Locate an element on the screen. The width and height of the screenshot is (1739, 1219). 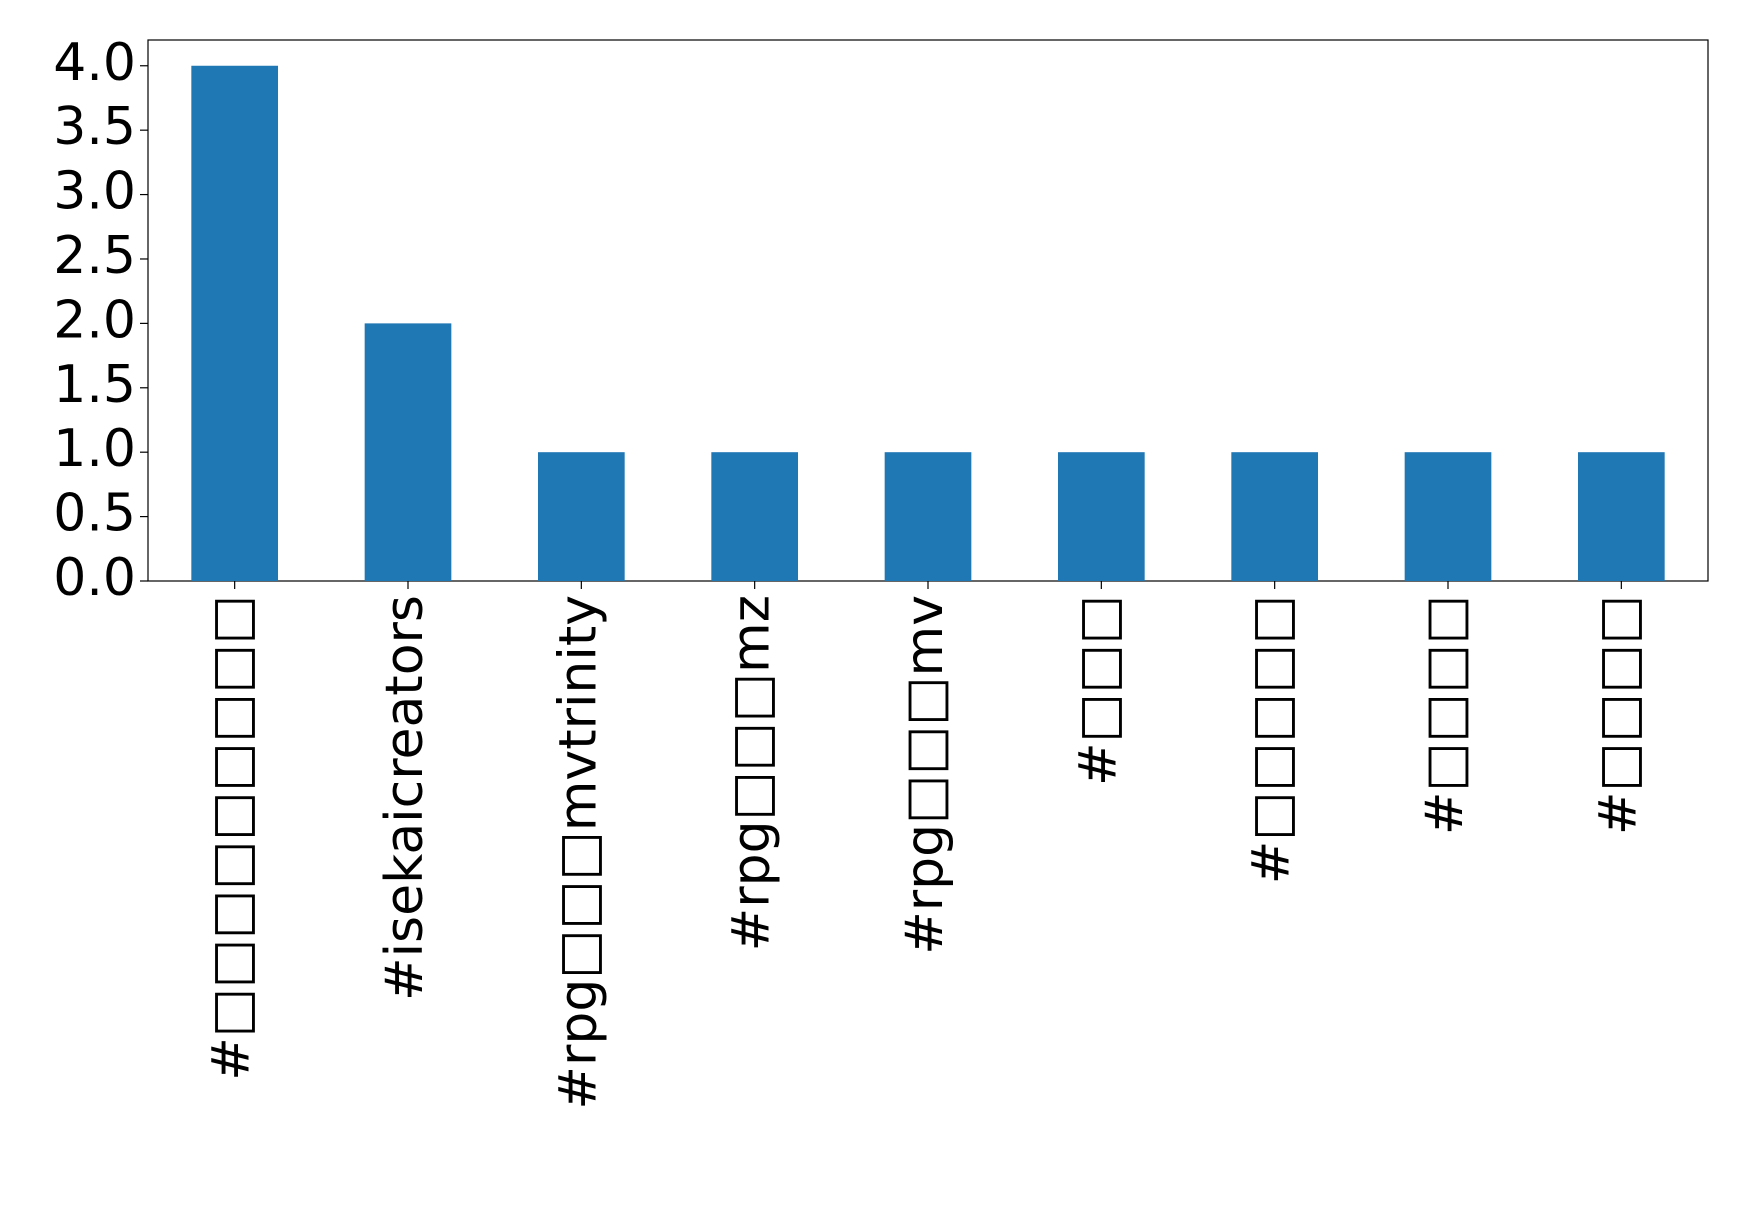
x-tick-label: #isekaicreators is located at coordinates (405, 798).